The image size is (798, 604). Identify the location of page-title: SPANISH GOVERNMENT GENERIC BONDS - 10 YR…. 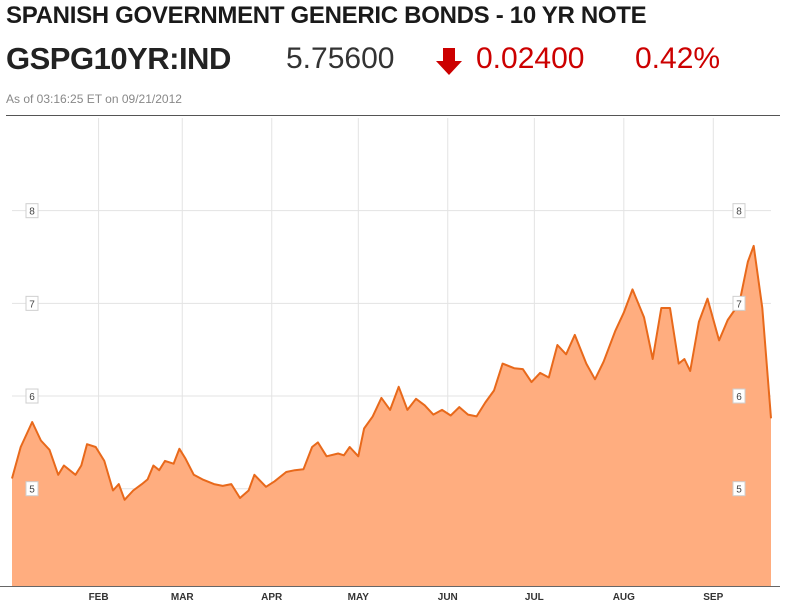
(326, 15).